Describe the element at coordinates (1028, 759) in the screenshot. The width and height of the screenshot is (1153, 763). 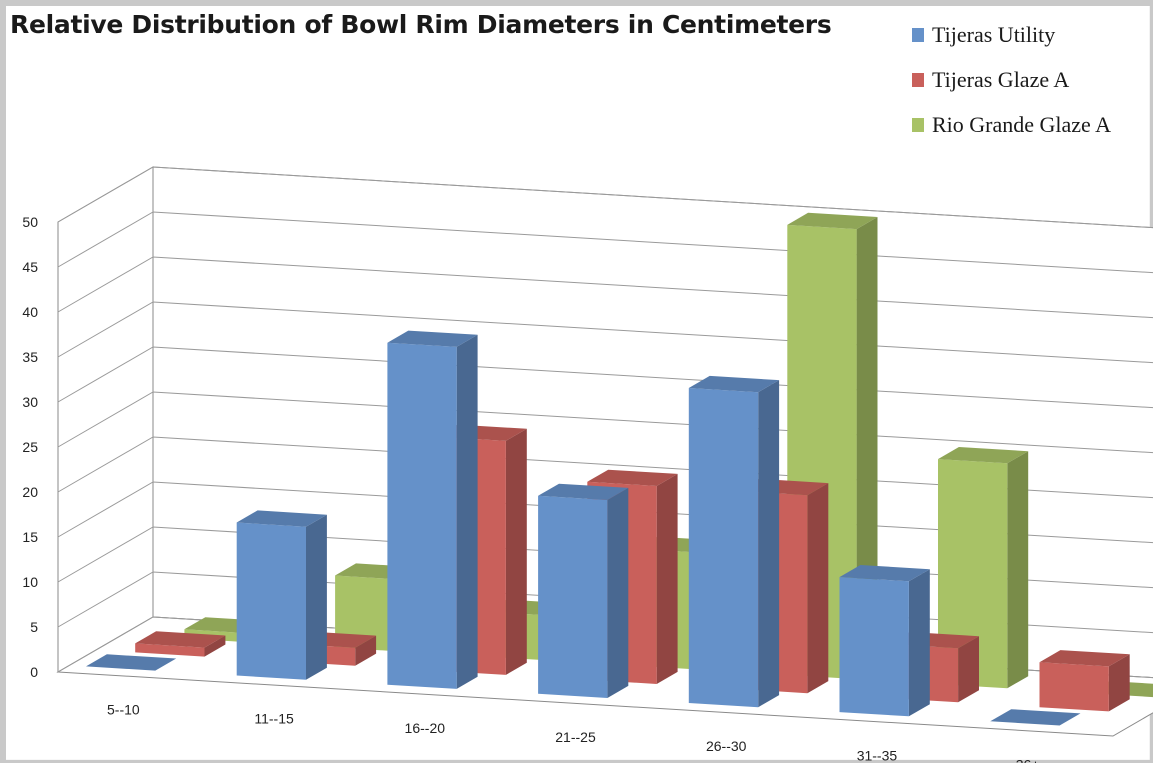
I see `x-tick-label: 36+` at that location.